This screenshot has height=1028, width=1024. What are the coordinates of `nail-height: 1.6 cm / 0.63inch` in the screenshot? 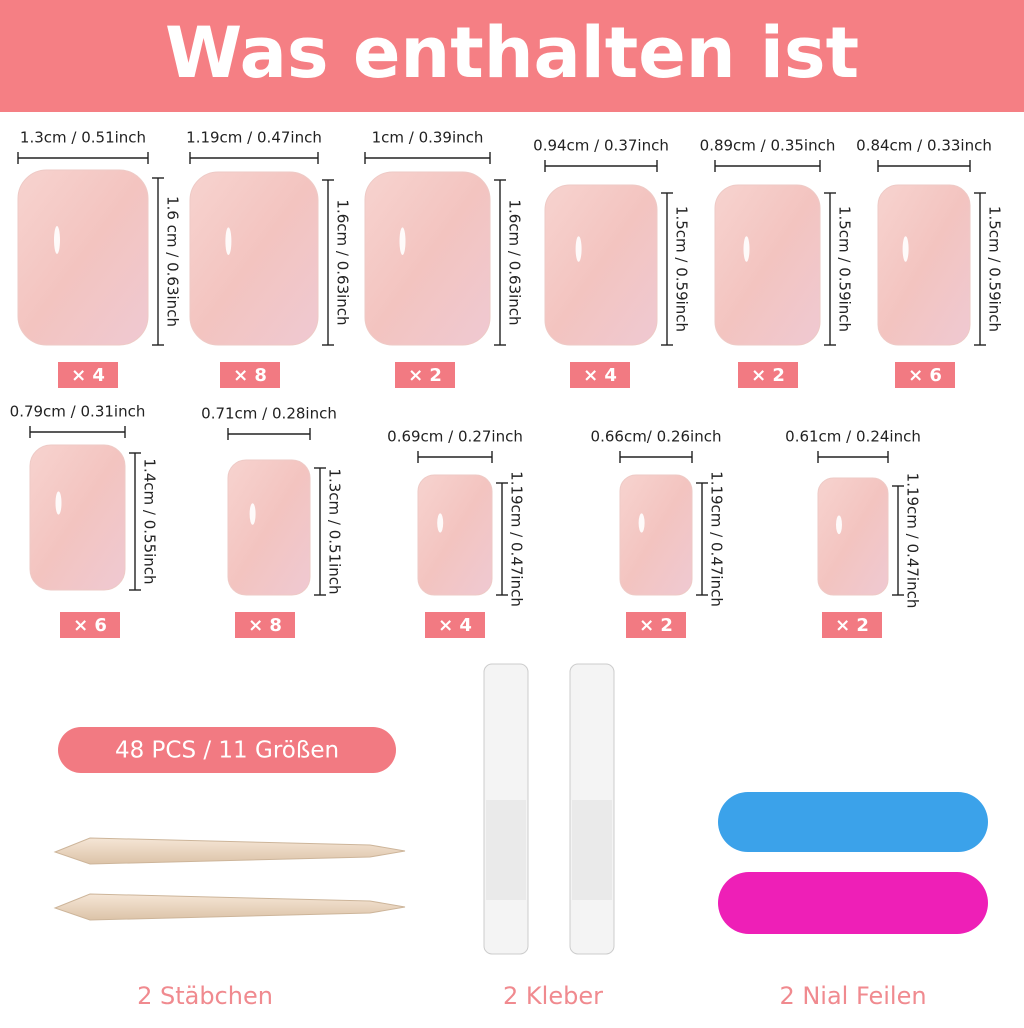 It's located at (173, 261).